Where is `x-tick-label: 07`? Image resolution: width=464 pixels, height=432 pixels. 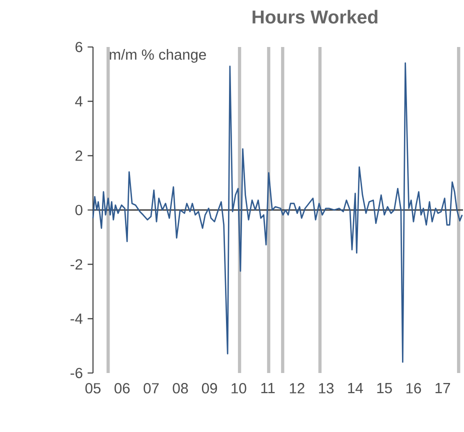
x-tick-label: 07 is located at coordinates (151, 388).